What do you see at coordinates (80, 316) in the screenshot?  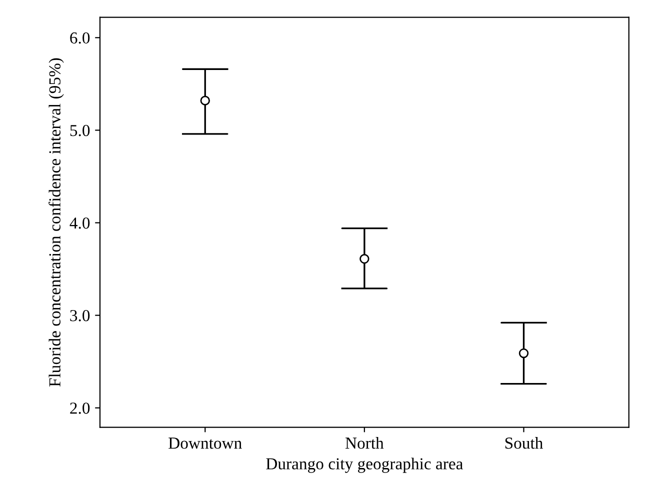 I see `y-tick-label: 3.0` at bounding box center [80, 316].